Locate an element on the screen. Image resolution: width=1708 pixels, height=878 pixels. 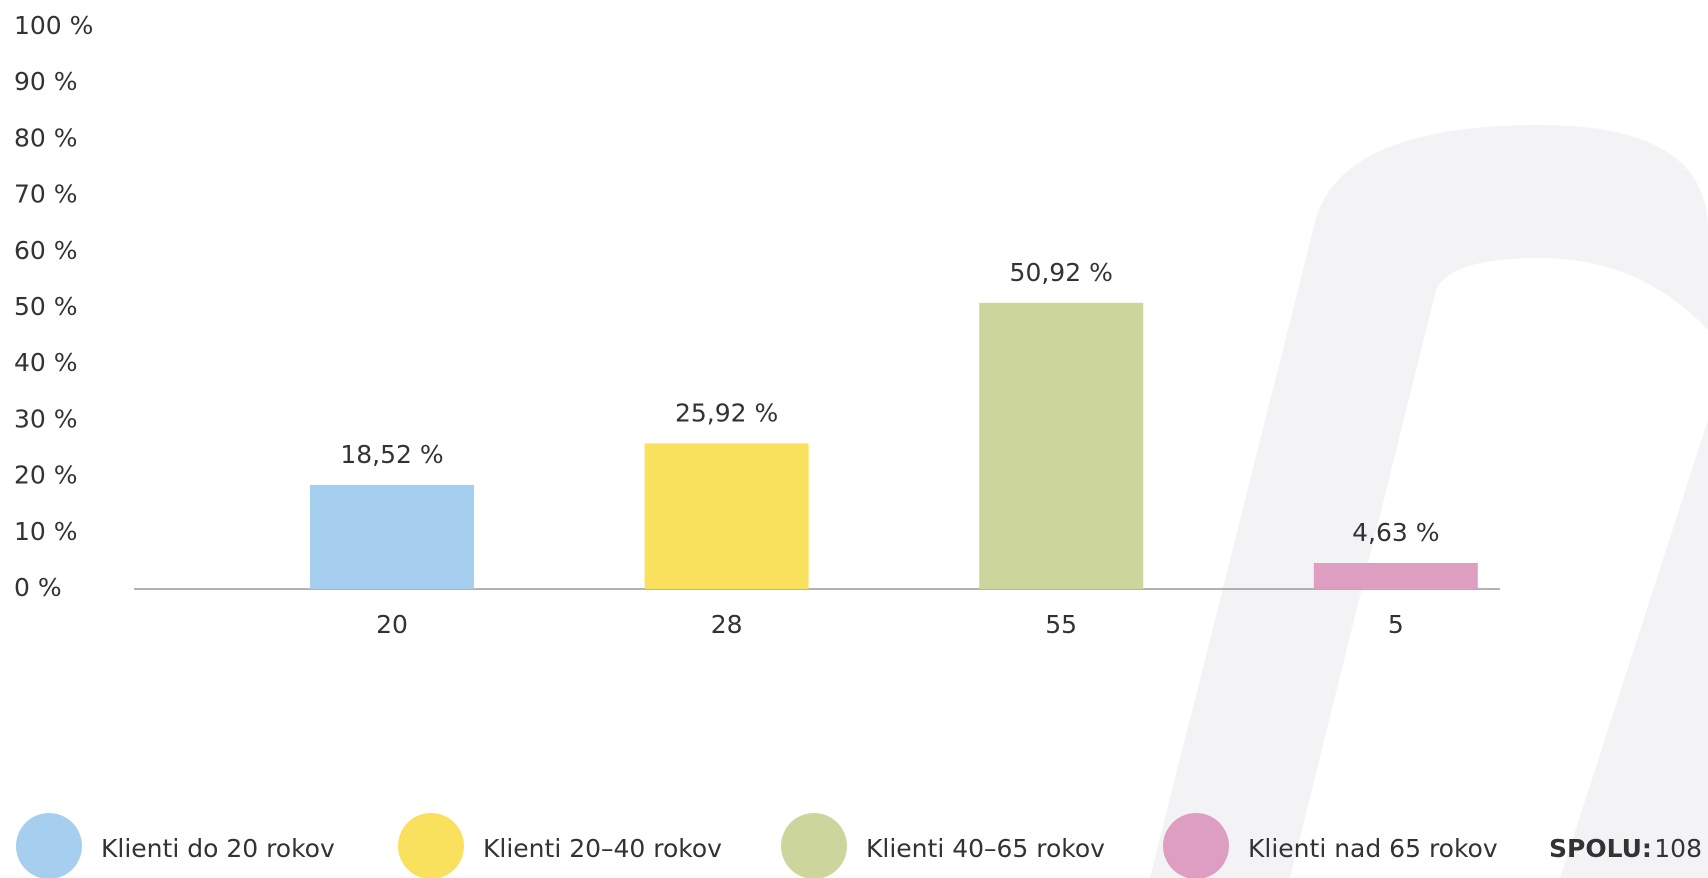
background-shape is located at coordinates (1634, 649).